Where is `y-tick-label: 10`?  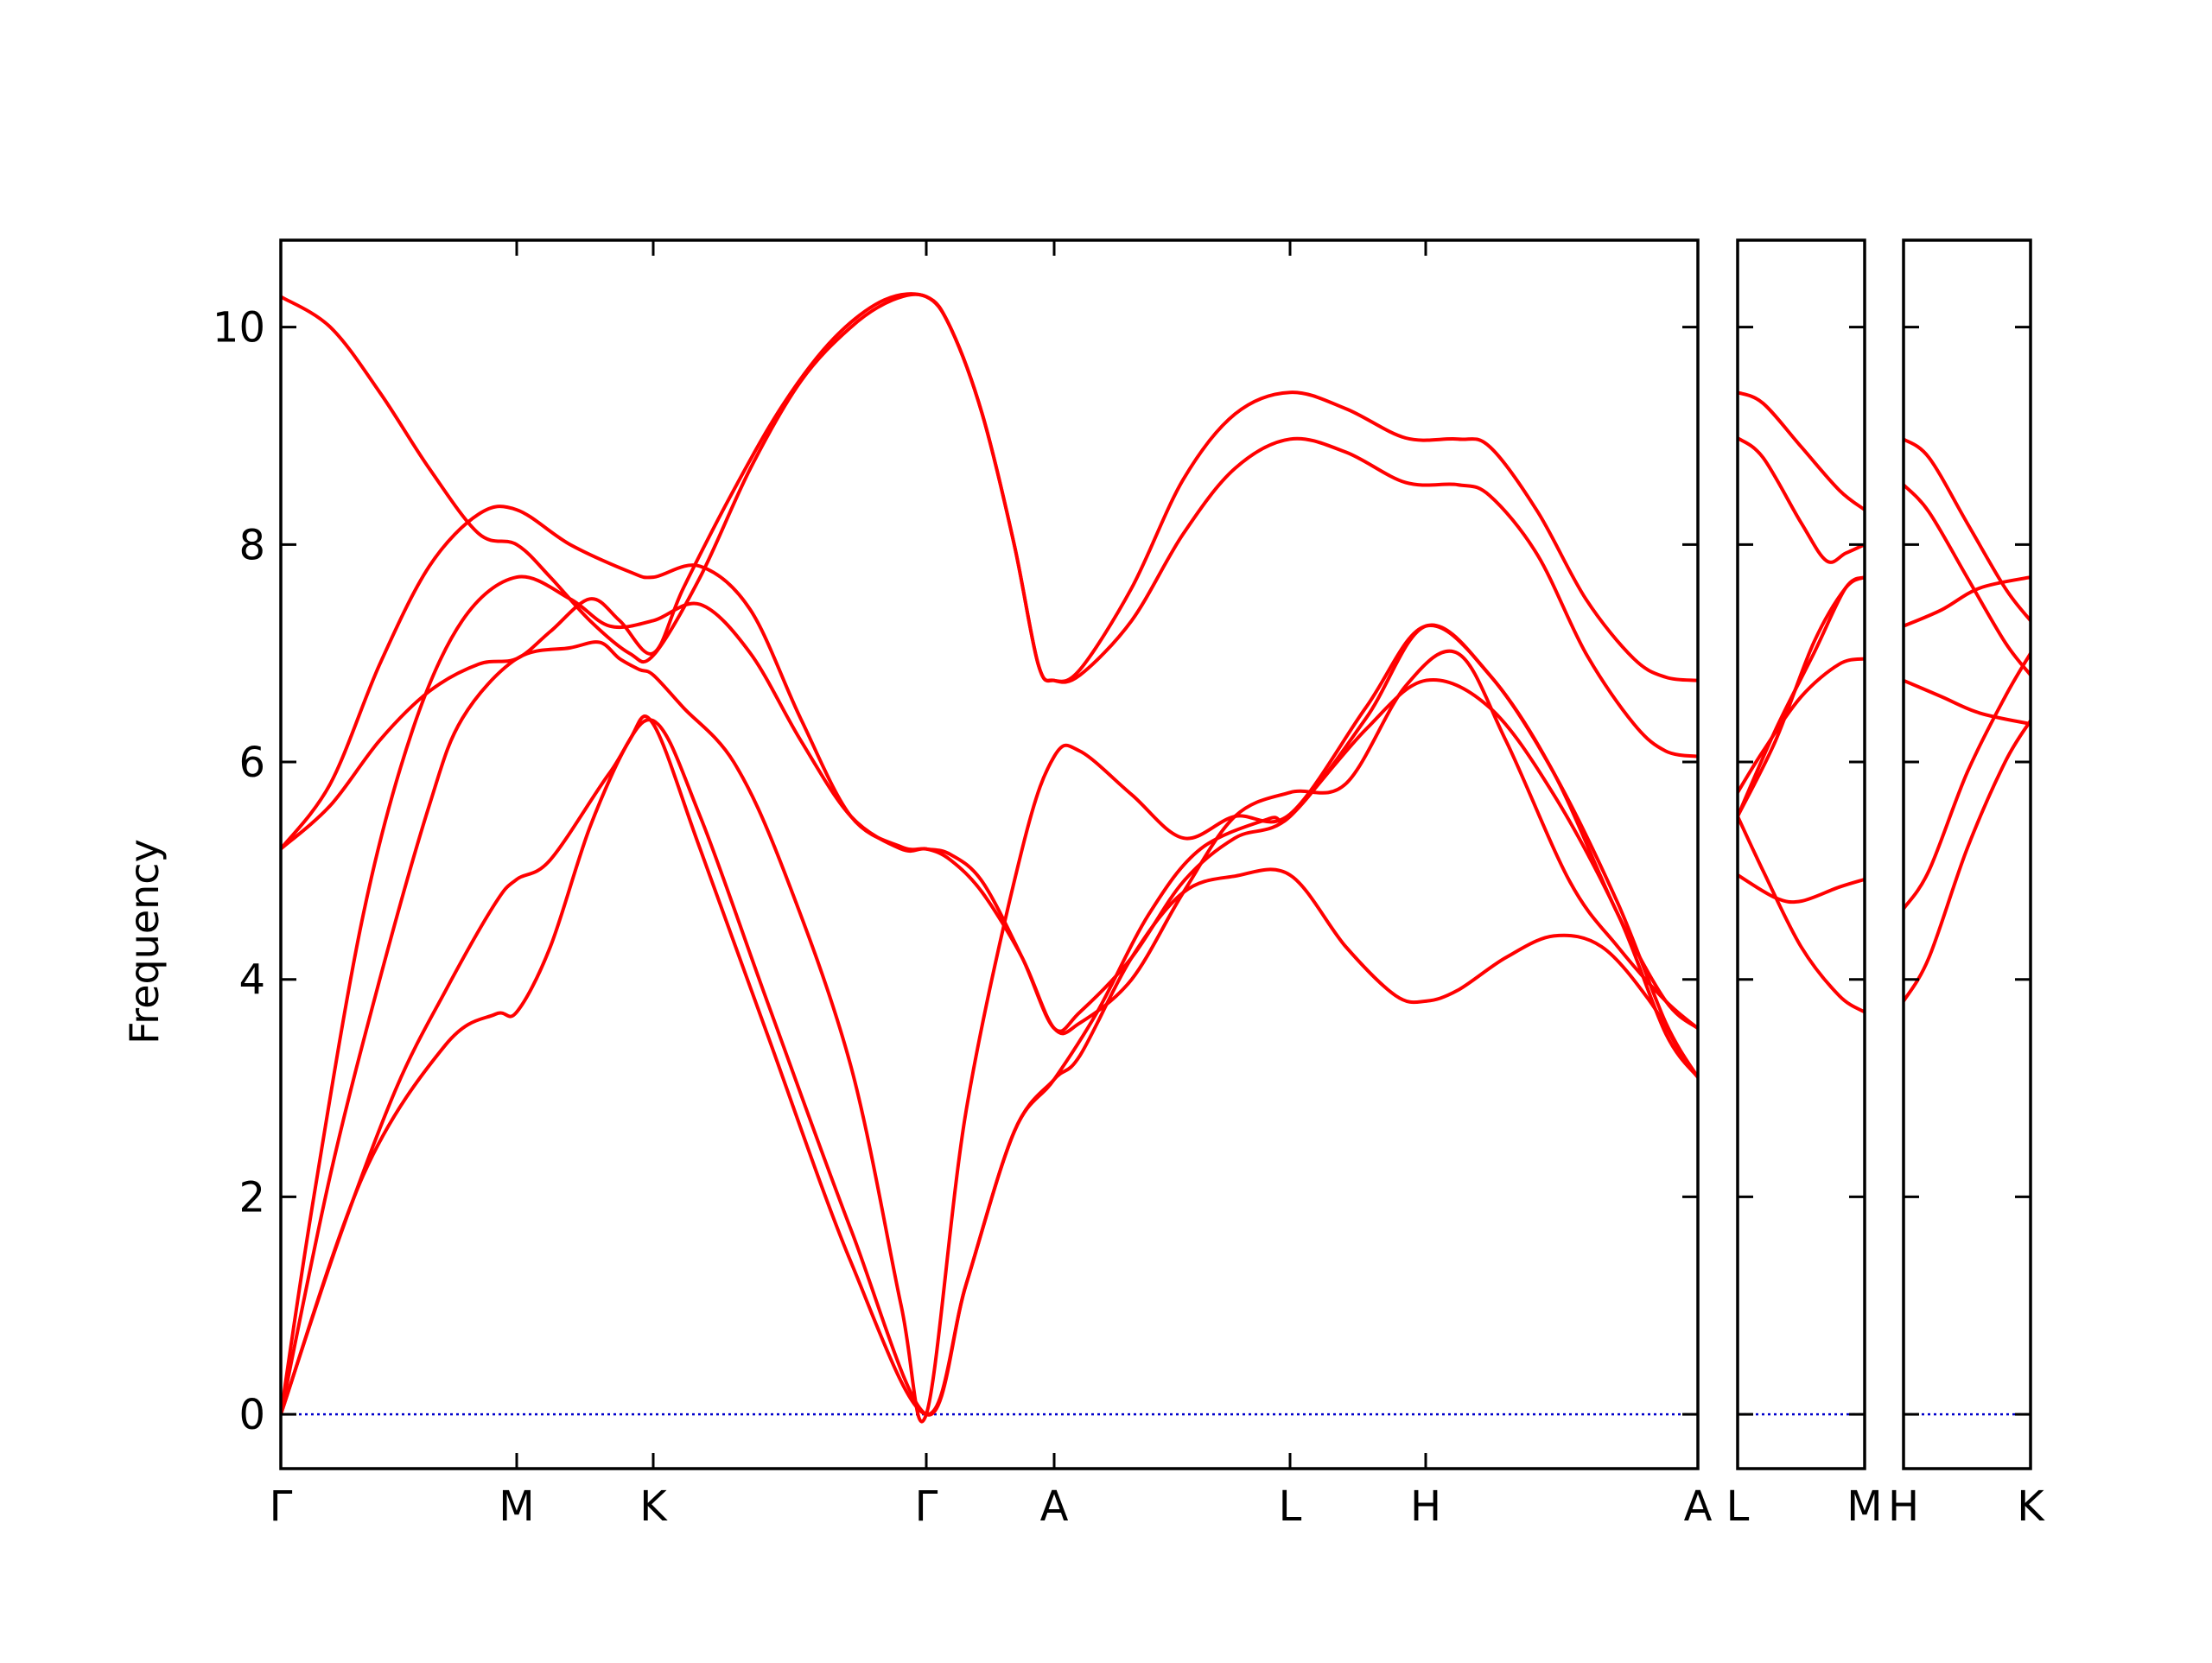
y-tick-label: 10 is located at coordinates (239, 328).